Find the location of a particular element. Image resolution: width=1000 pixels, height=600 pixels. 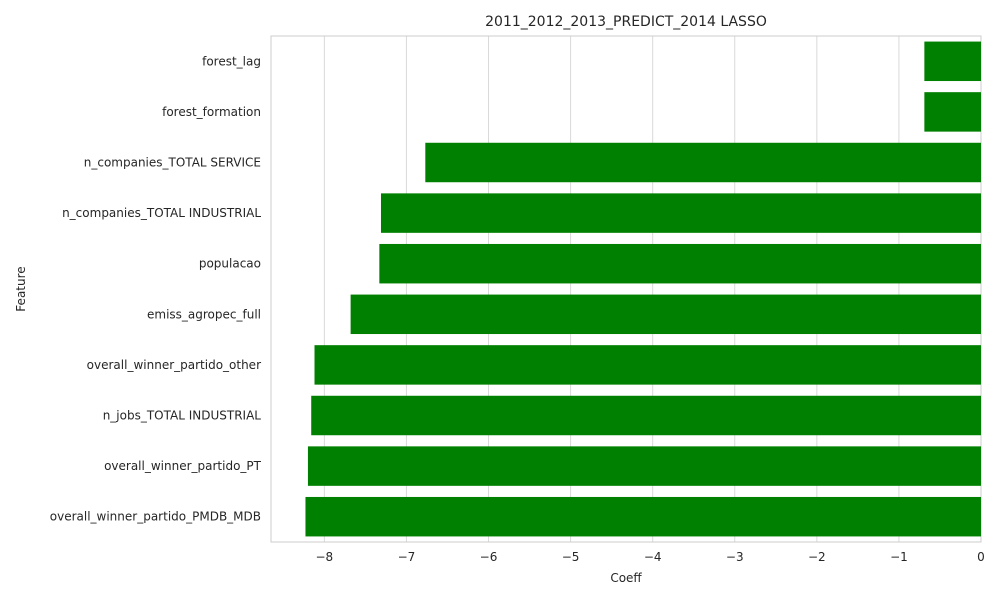

y-axis-title: Feature is located at coordinates (21, 288).